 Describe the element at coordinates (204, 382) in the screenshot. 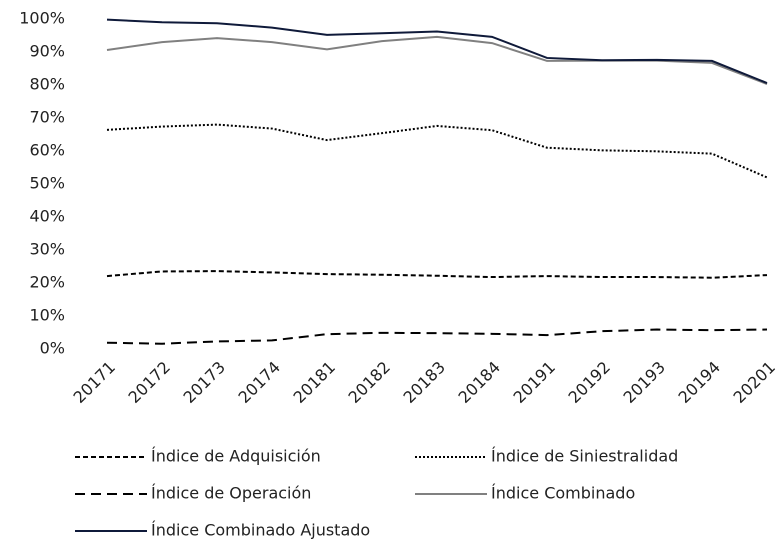

I see `x-tick-label: 20173` at that location.